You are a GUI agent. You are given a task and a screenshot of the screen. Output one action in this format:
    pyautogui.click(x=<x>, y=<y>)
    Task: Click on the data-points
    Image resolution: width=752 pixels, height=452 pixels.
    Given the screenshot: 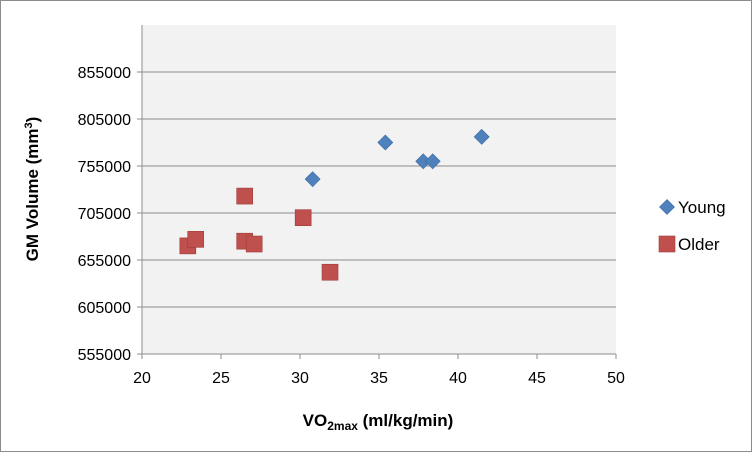 What is the action you would take?
    pyautogui.click(x=334, y=204)
    